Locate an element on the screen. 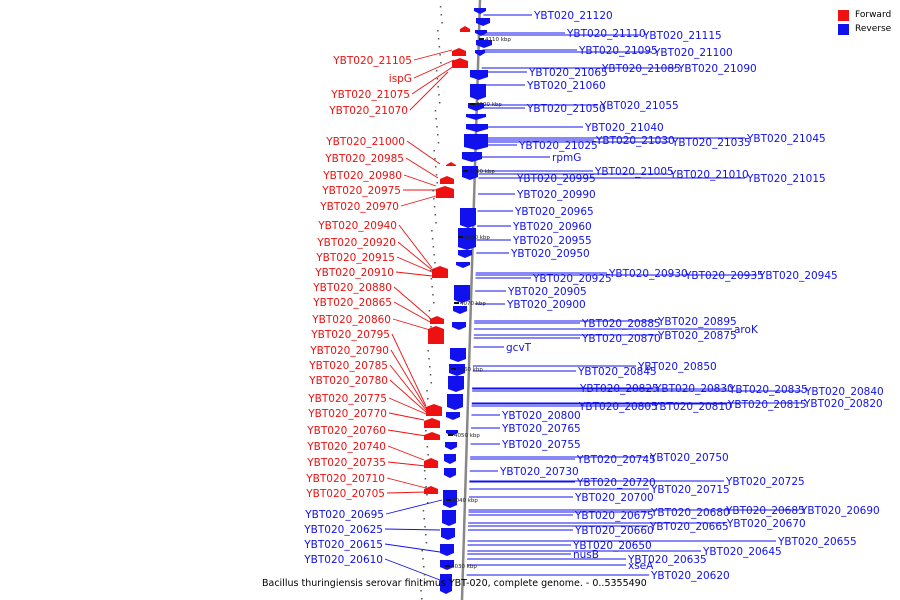 The image size is (900, 600). forward-gene-label: YBT020_20975 is located at coordinates (361, 191).